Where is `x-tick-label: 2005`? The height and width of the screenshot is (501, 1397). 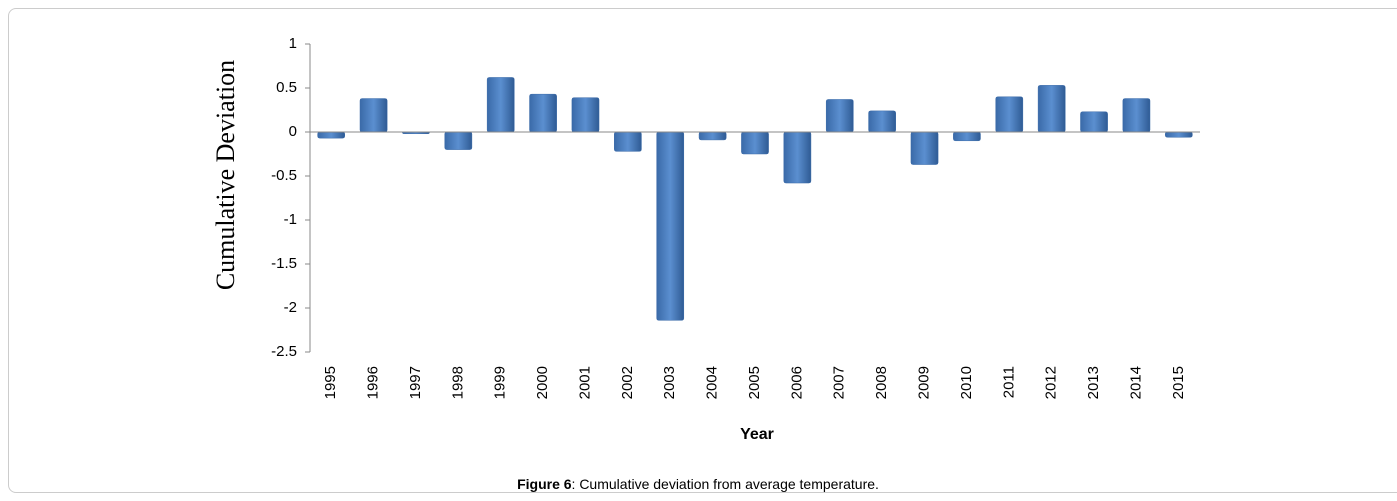 x-tick-label: 2005 is located at coordinates (754, 382).